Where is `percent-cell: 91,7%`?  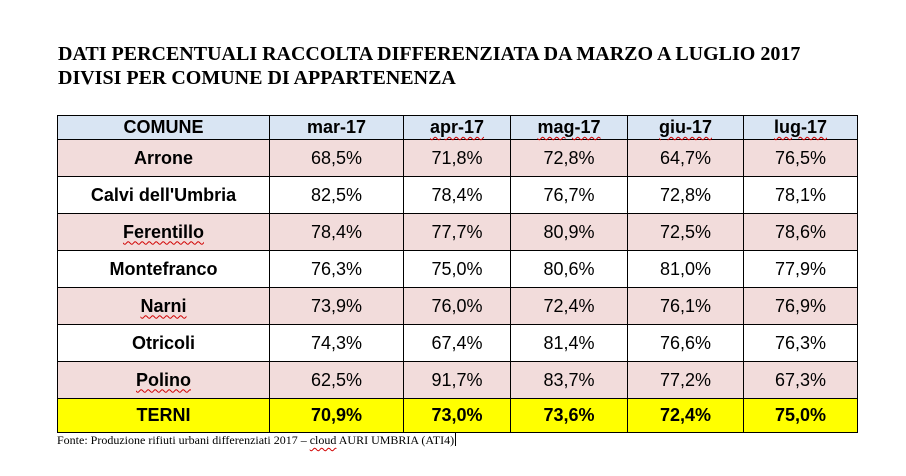 percent-cell: 91,7% is located at coordinates (457, 380).